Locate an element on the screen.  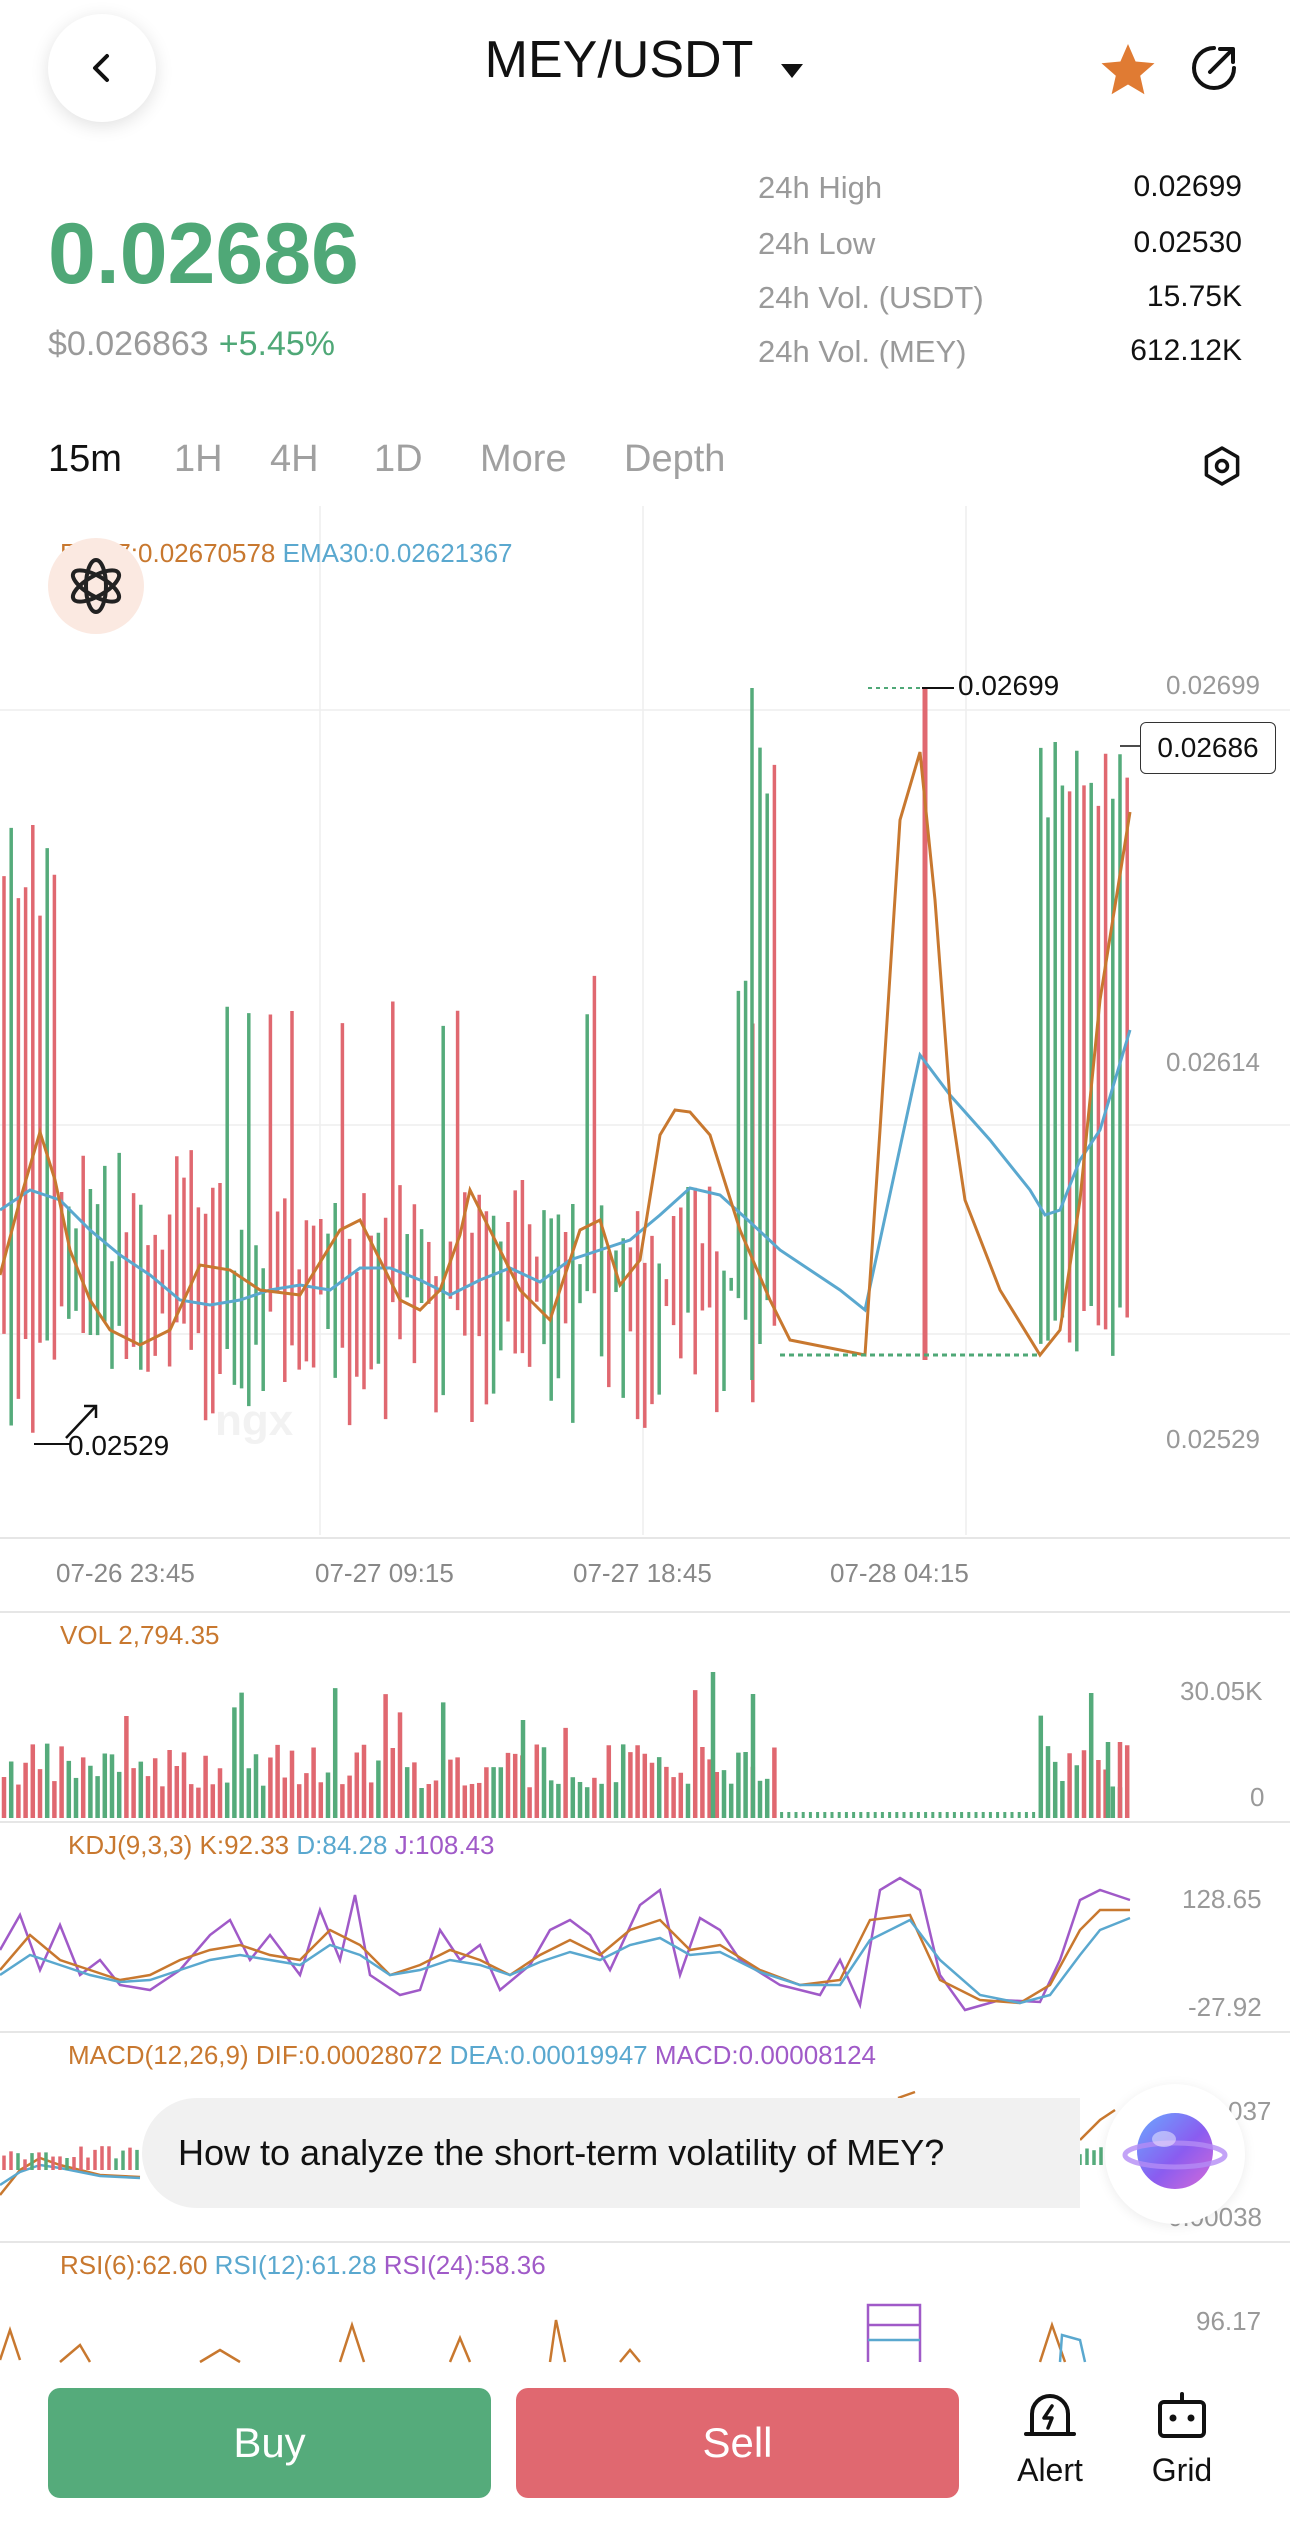
tab-4h: 4H is located at coordinates (294, 459).